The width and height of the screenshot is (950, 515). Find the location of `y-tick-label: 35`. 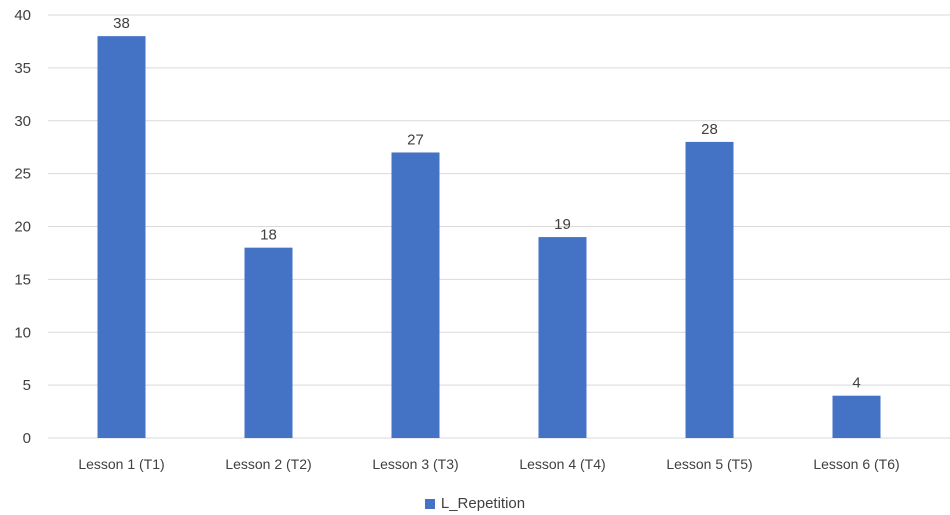

y-tick-label: 35 is located at coordinates (22, 68).